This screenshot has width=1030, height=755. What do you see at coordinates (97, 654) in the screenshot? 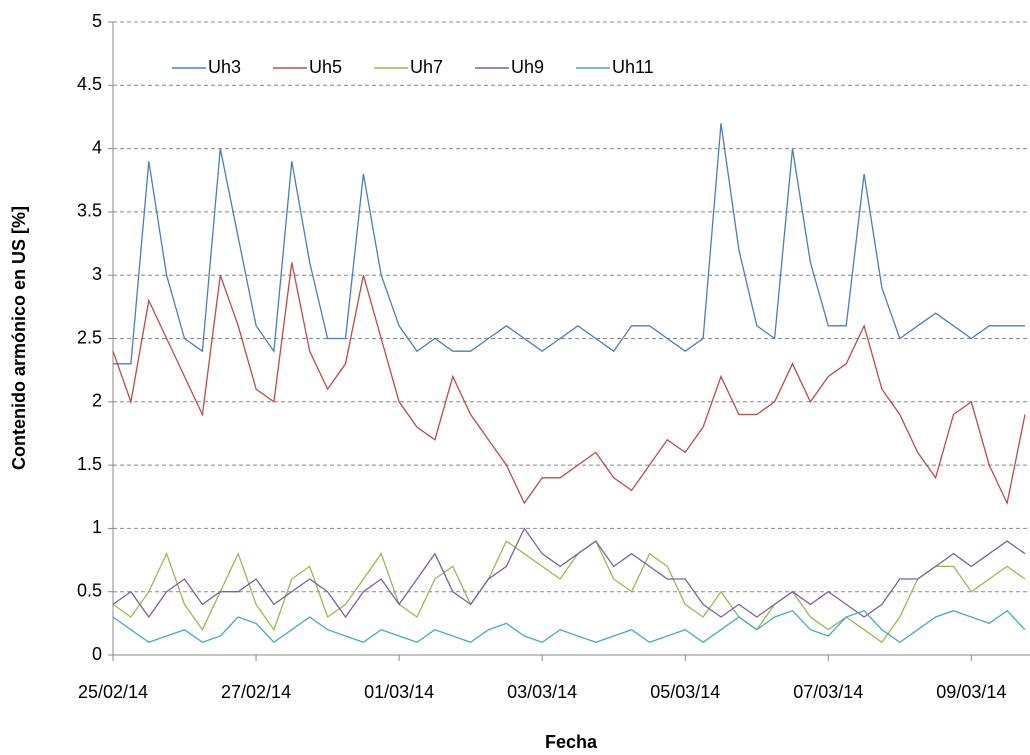
I see `y-tick-label: 0` at bounding box center [97, 654].